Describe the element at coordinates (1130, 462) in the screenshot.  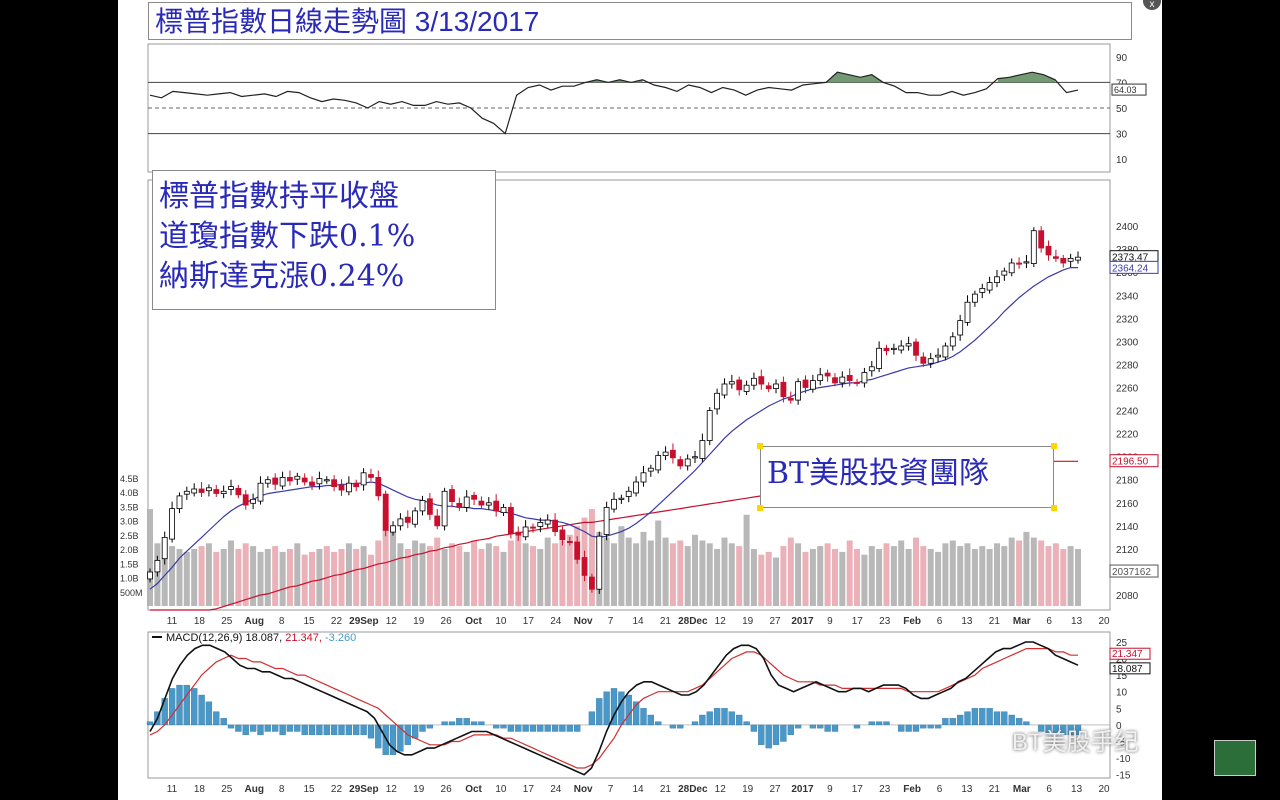
I see `sma-long-value-label: 2196.50` at that location.